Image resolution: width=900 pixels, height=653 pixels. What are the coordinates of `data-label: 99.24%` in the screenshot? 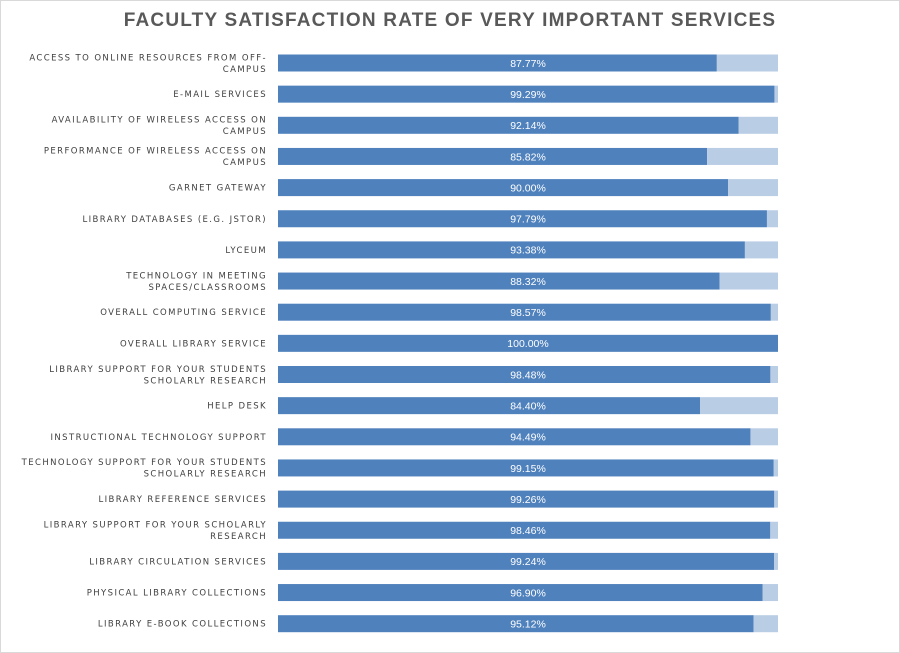 It's located at (528, 562).